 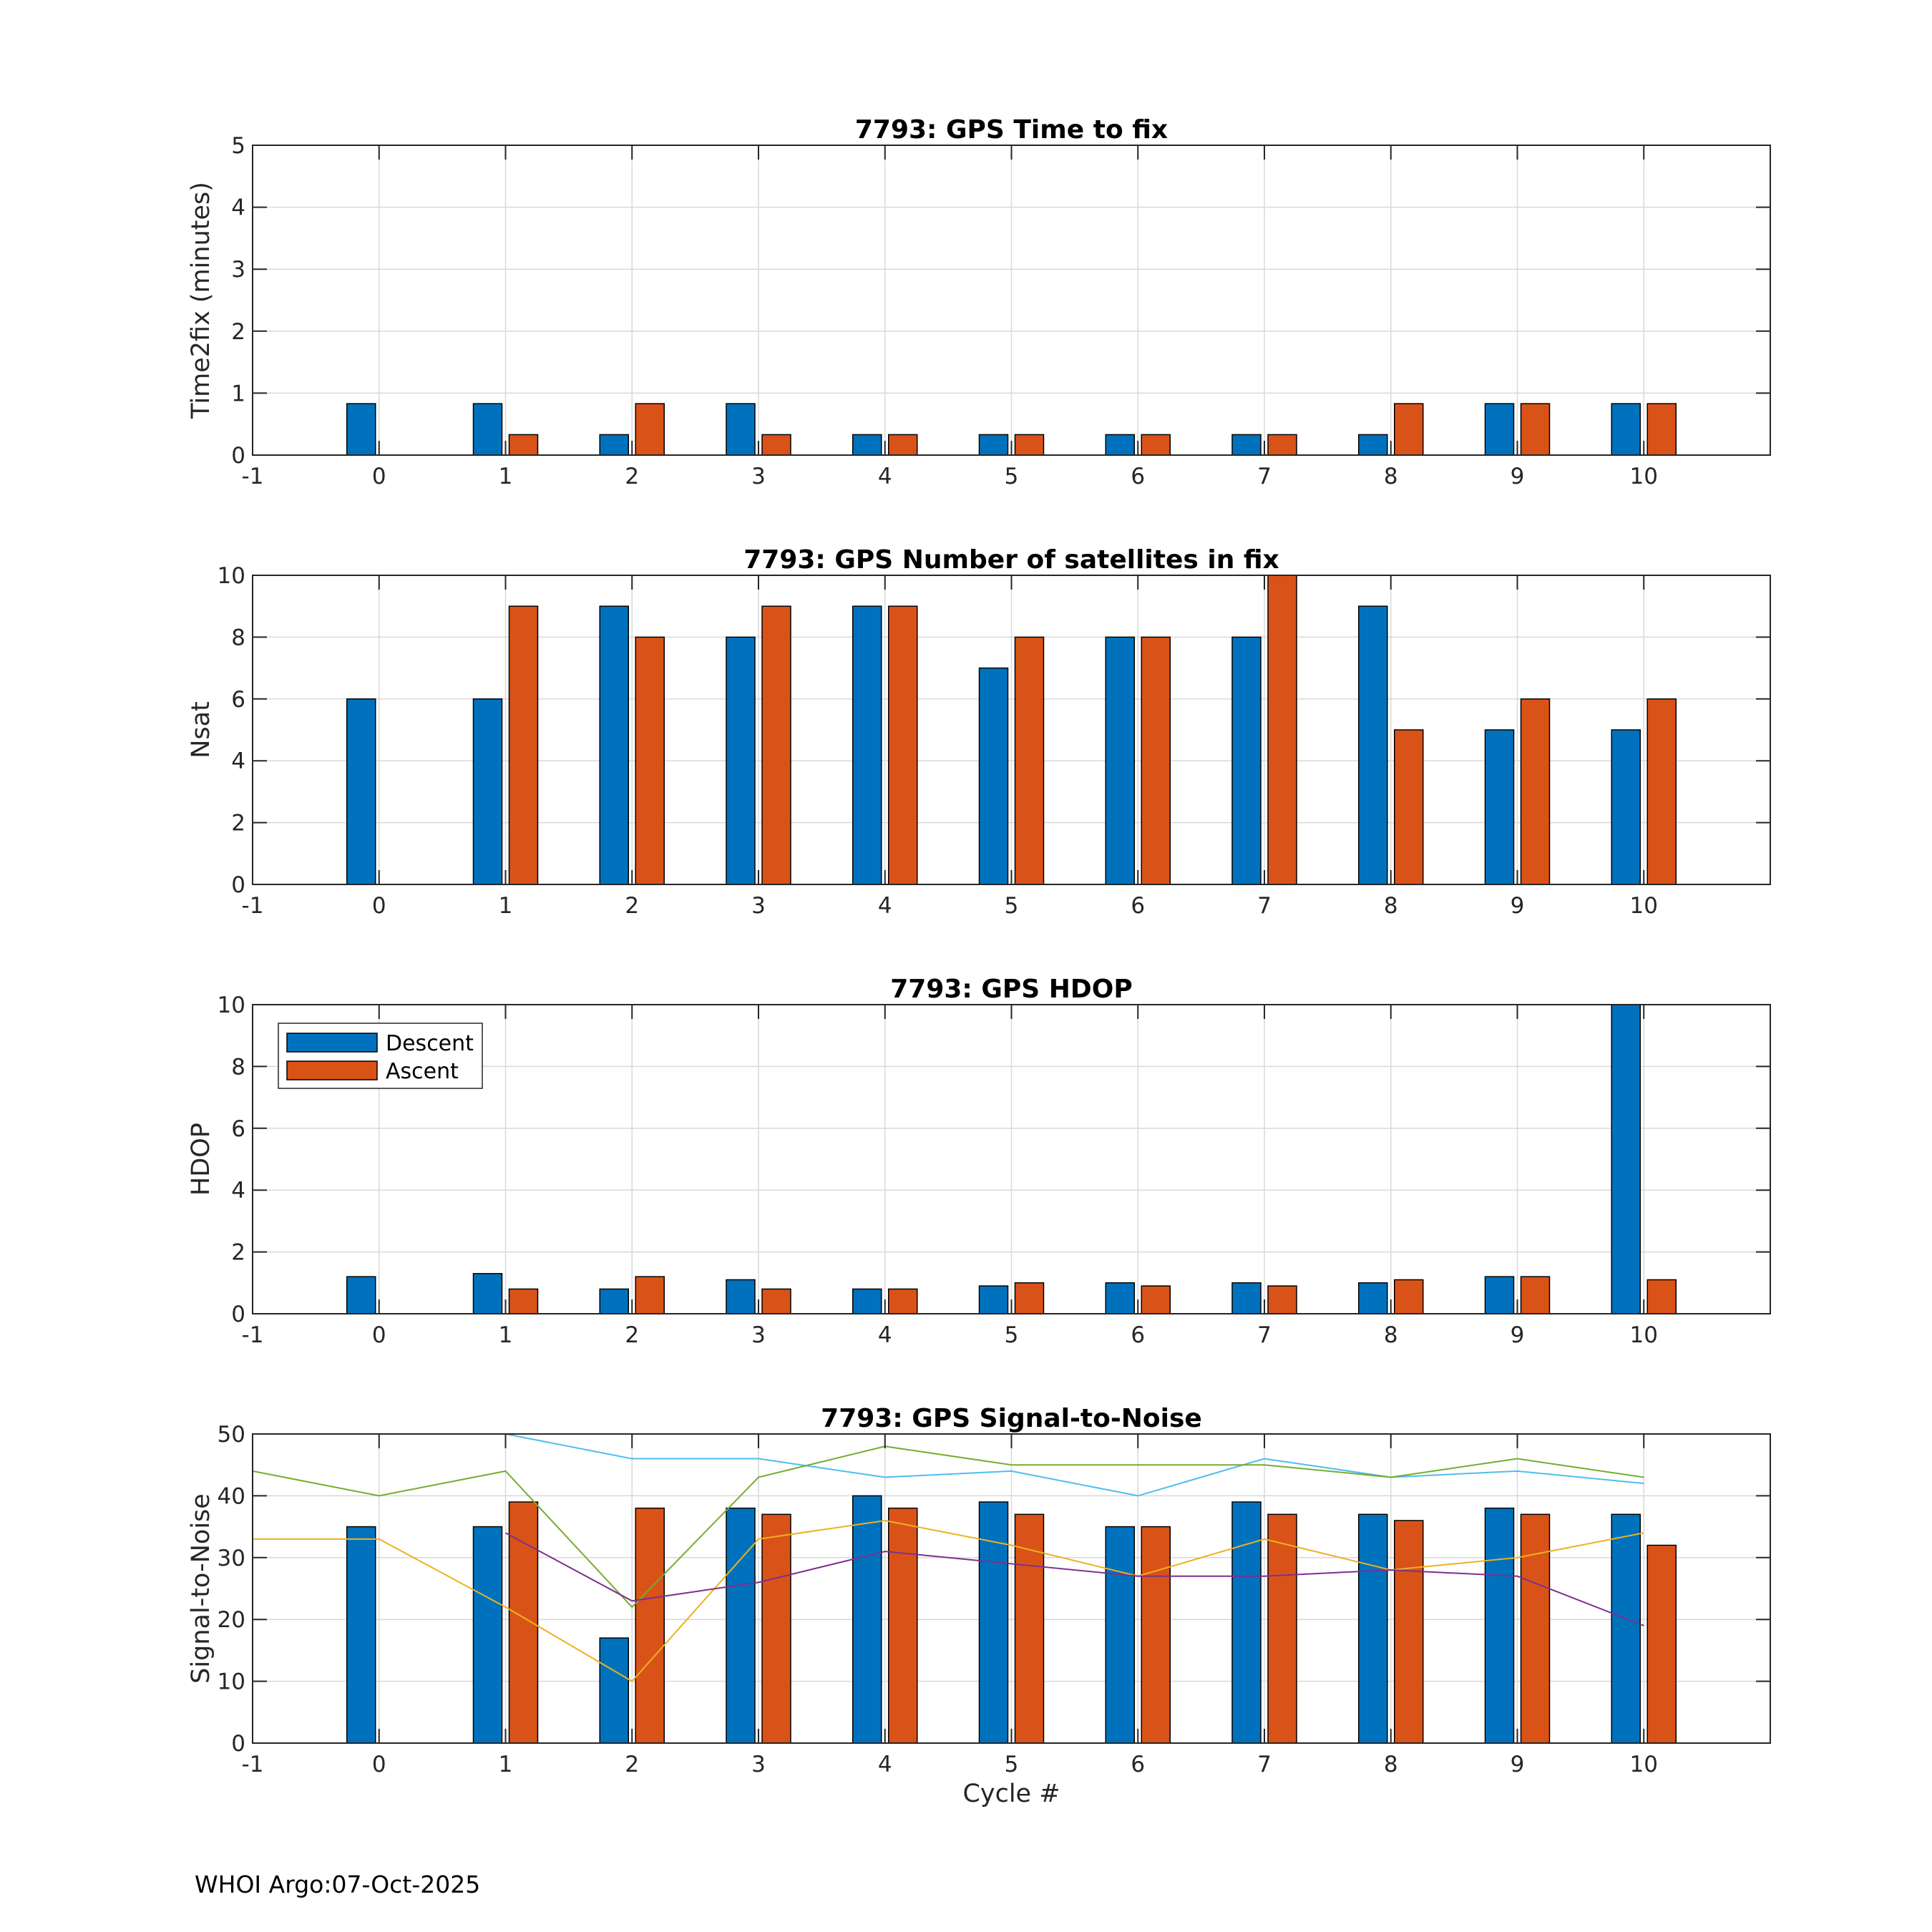 What do you see at coordinates (379, 1335) in the screenshot?
I see `x-tick-label: 0` at bounding box center [379, 1335].